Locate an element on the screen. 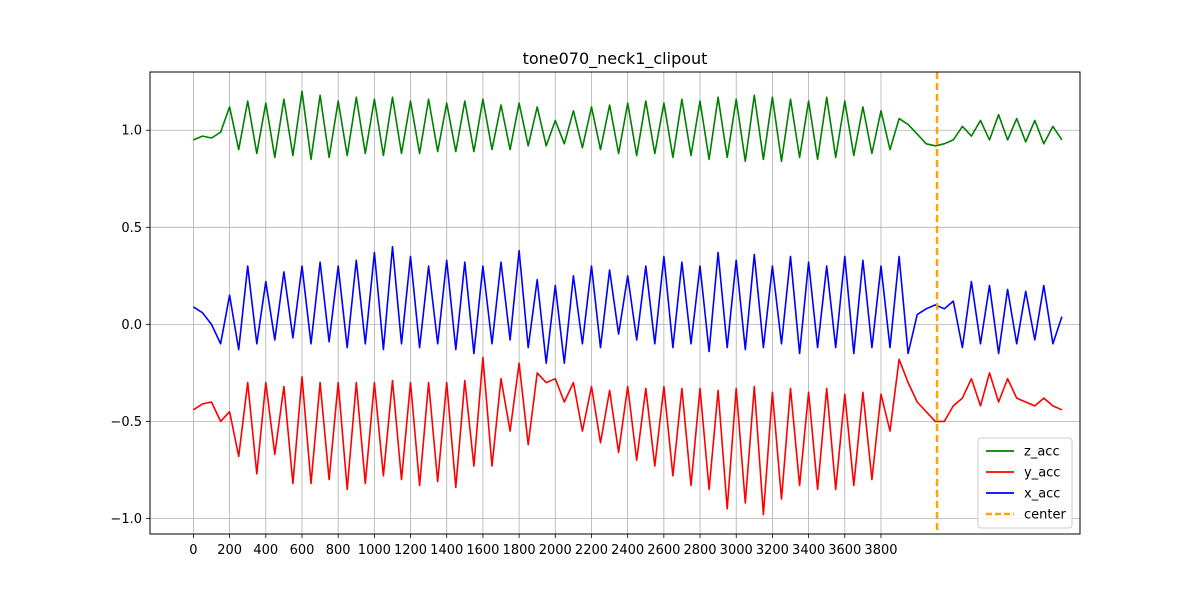  series-line-z_acc is located at coordinates (628, 126).